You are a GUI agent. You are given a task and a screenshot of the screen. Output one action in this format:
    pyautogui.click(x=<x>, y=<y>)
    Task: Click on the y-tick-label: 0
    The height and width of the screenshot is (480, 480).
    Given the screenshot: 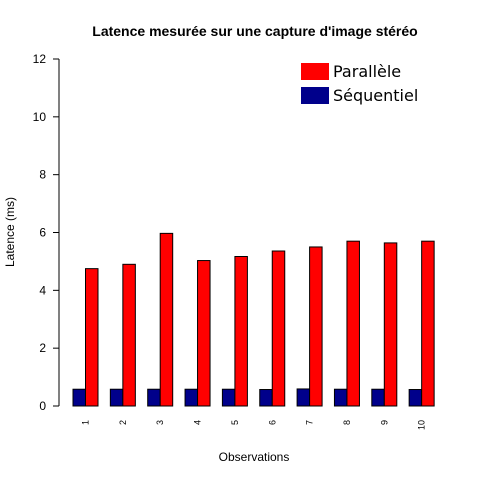 What is the action you would take?
    pyautogui.click(x=42, y=406)
    